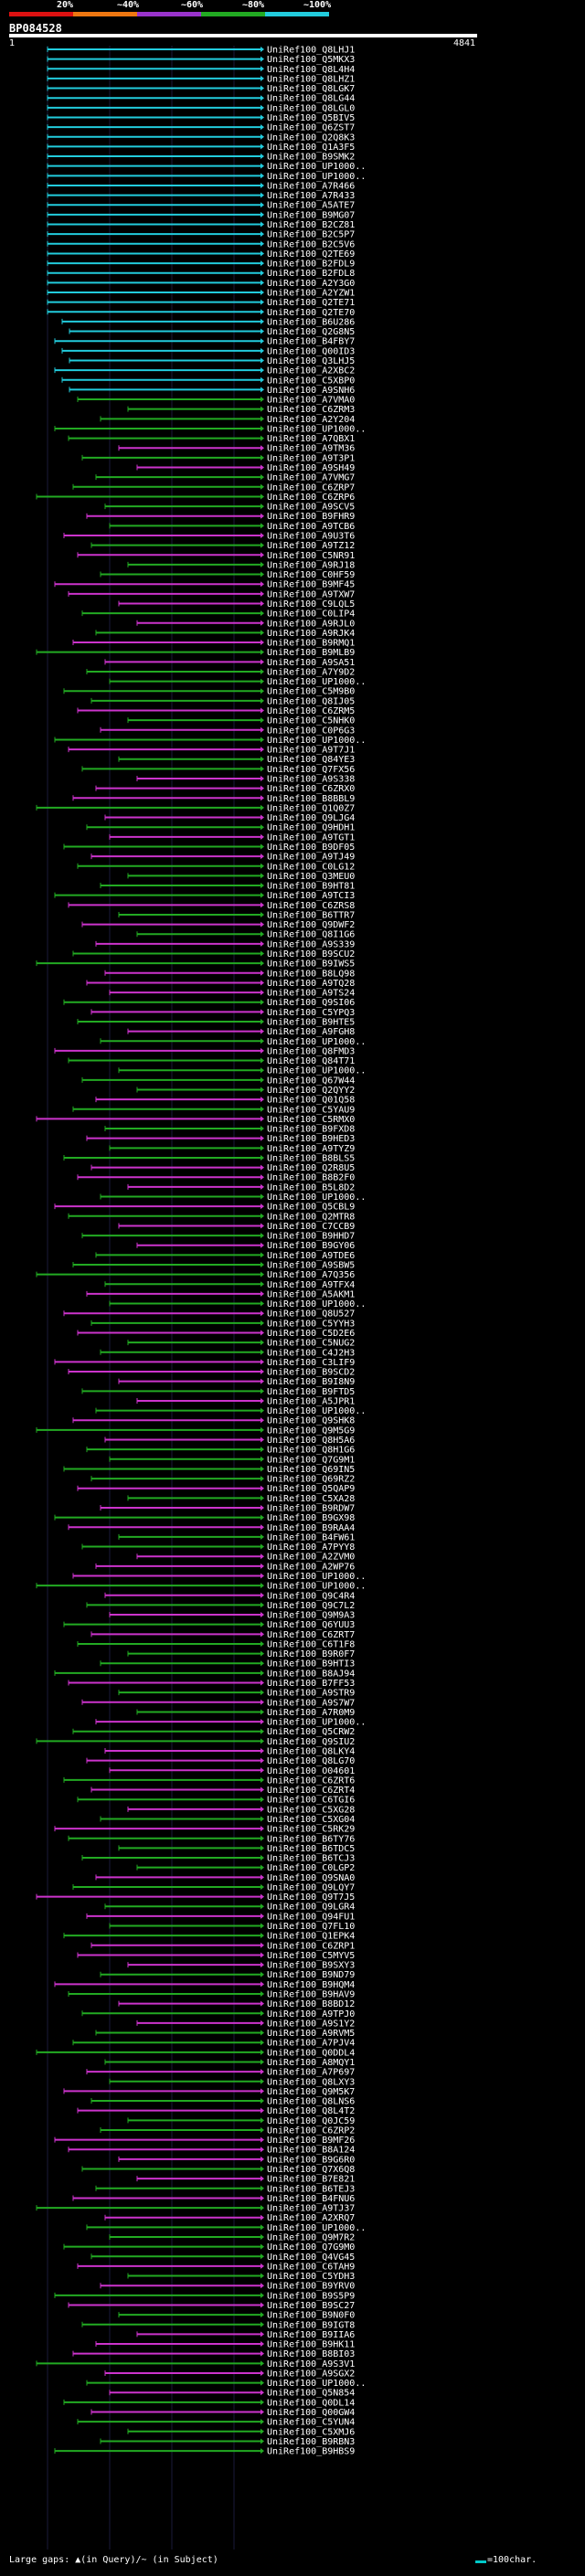 Image resolution: width=585 pixels, height=2576 pixels. Describe the element at coordinates (311, 1480) in the screenshot. I see `hit-accession-label: UniRef100_Q69RZ2` at that location.